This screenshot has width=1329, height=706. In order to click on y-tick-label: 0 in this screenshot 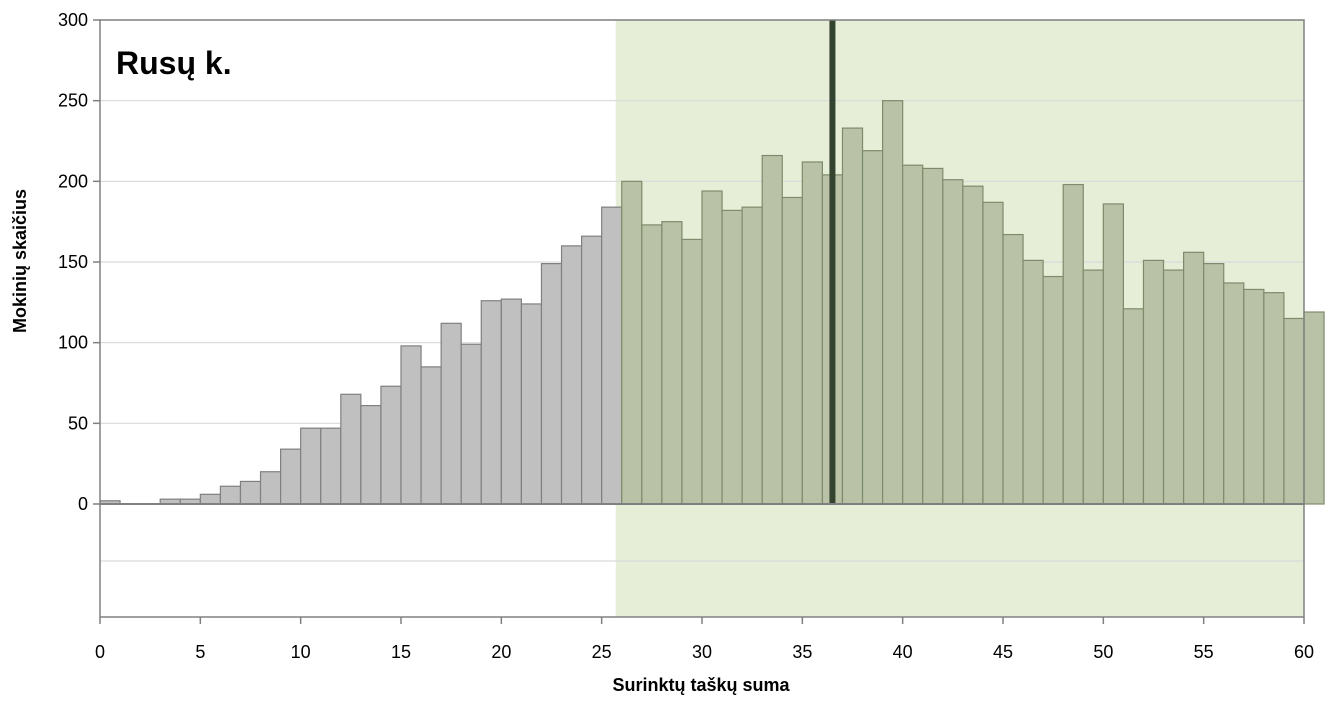, I will do `click(83, 504)`.